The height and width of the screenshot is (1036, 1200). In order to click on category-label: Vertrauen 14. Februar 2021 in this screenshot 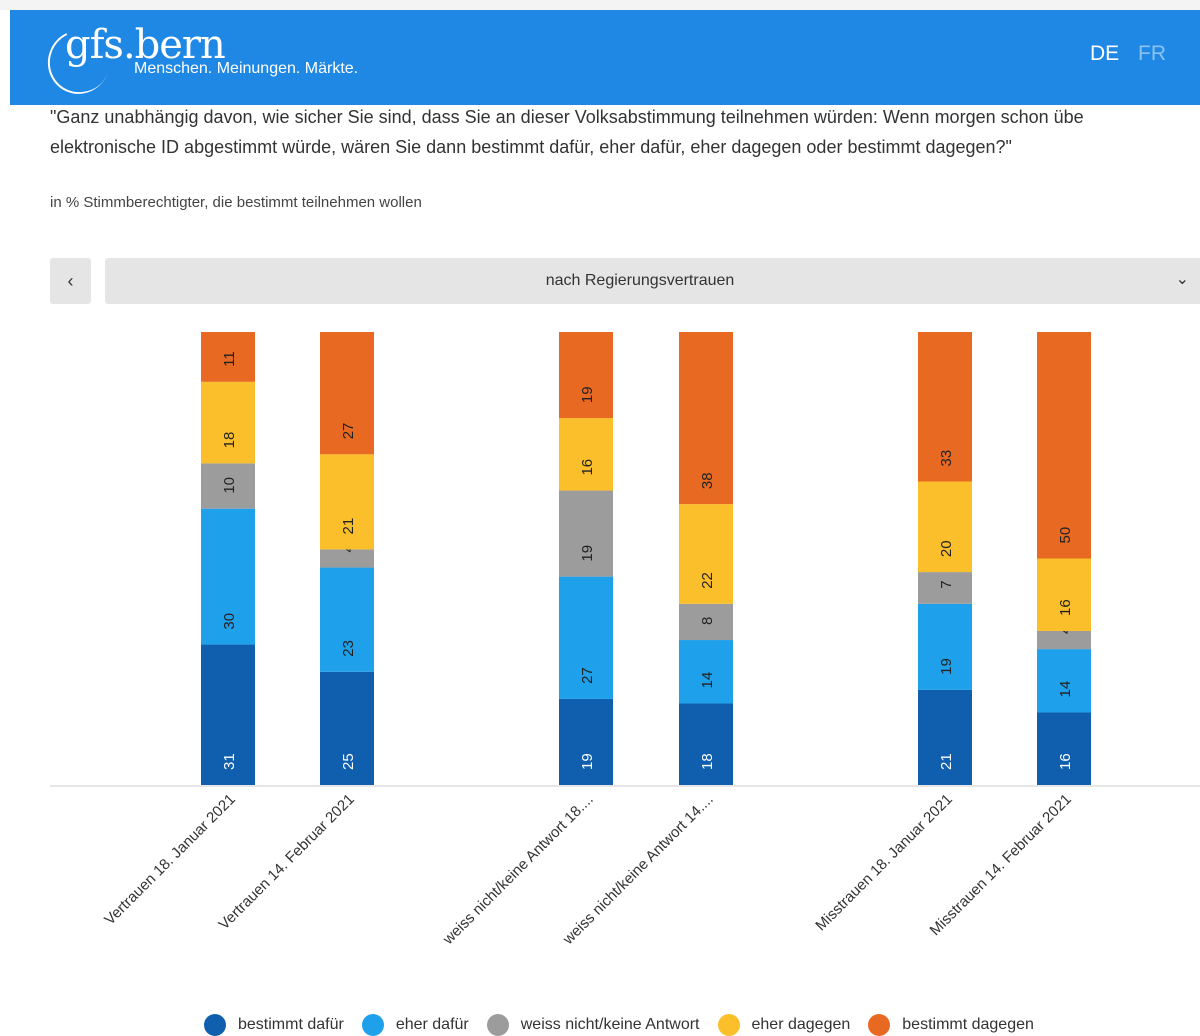, I will do `click(286, 862)`.